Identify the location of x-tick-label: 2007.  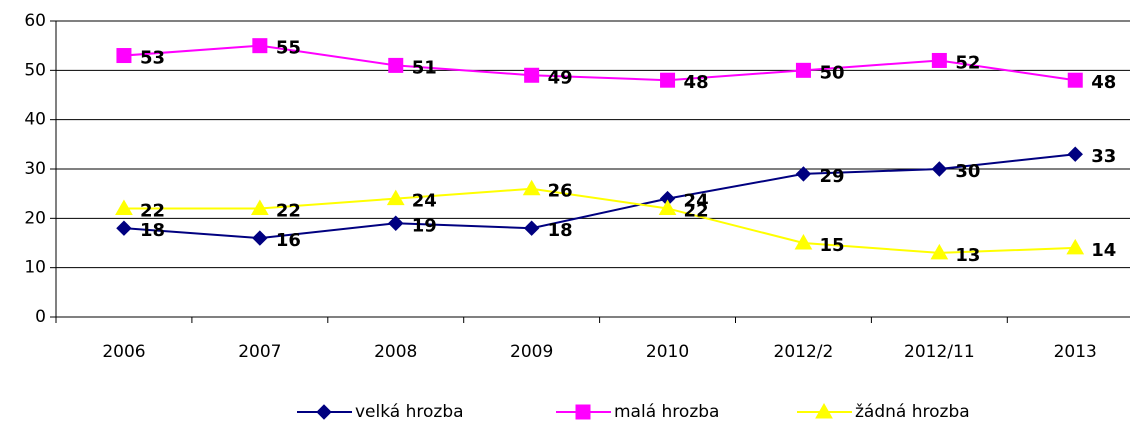
(259, 352).